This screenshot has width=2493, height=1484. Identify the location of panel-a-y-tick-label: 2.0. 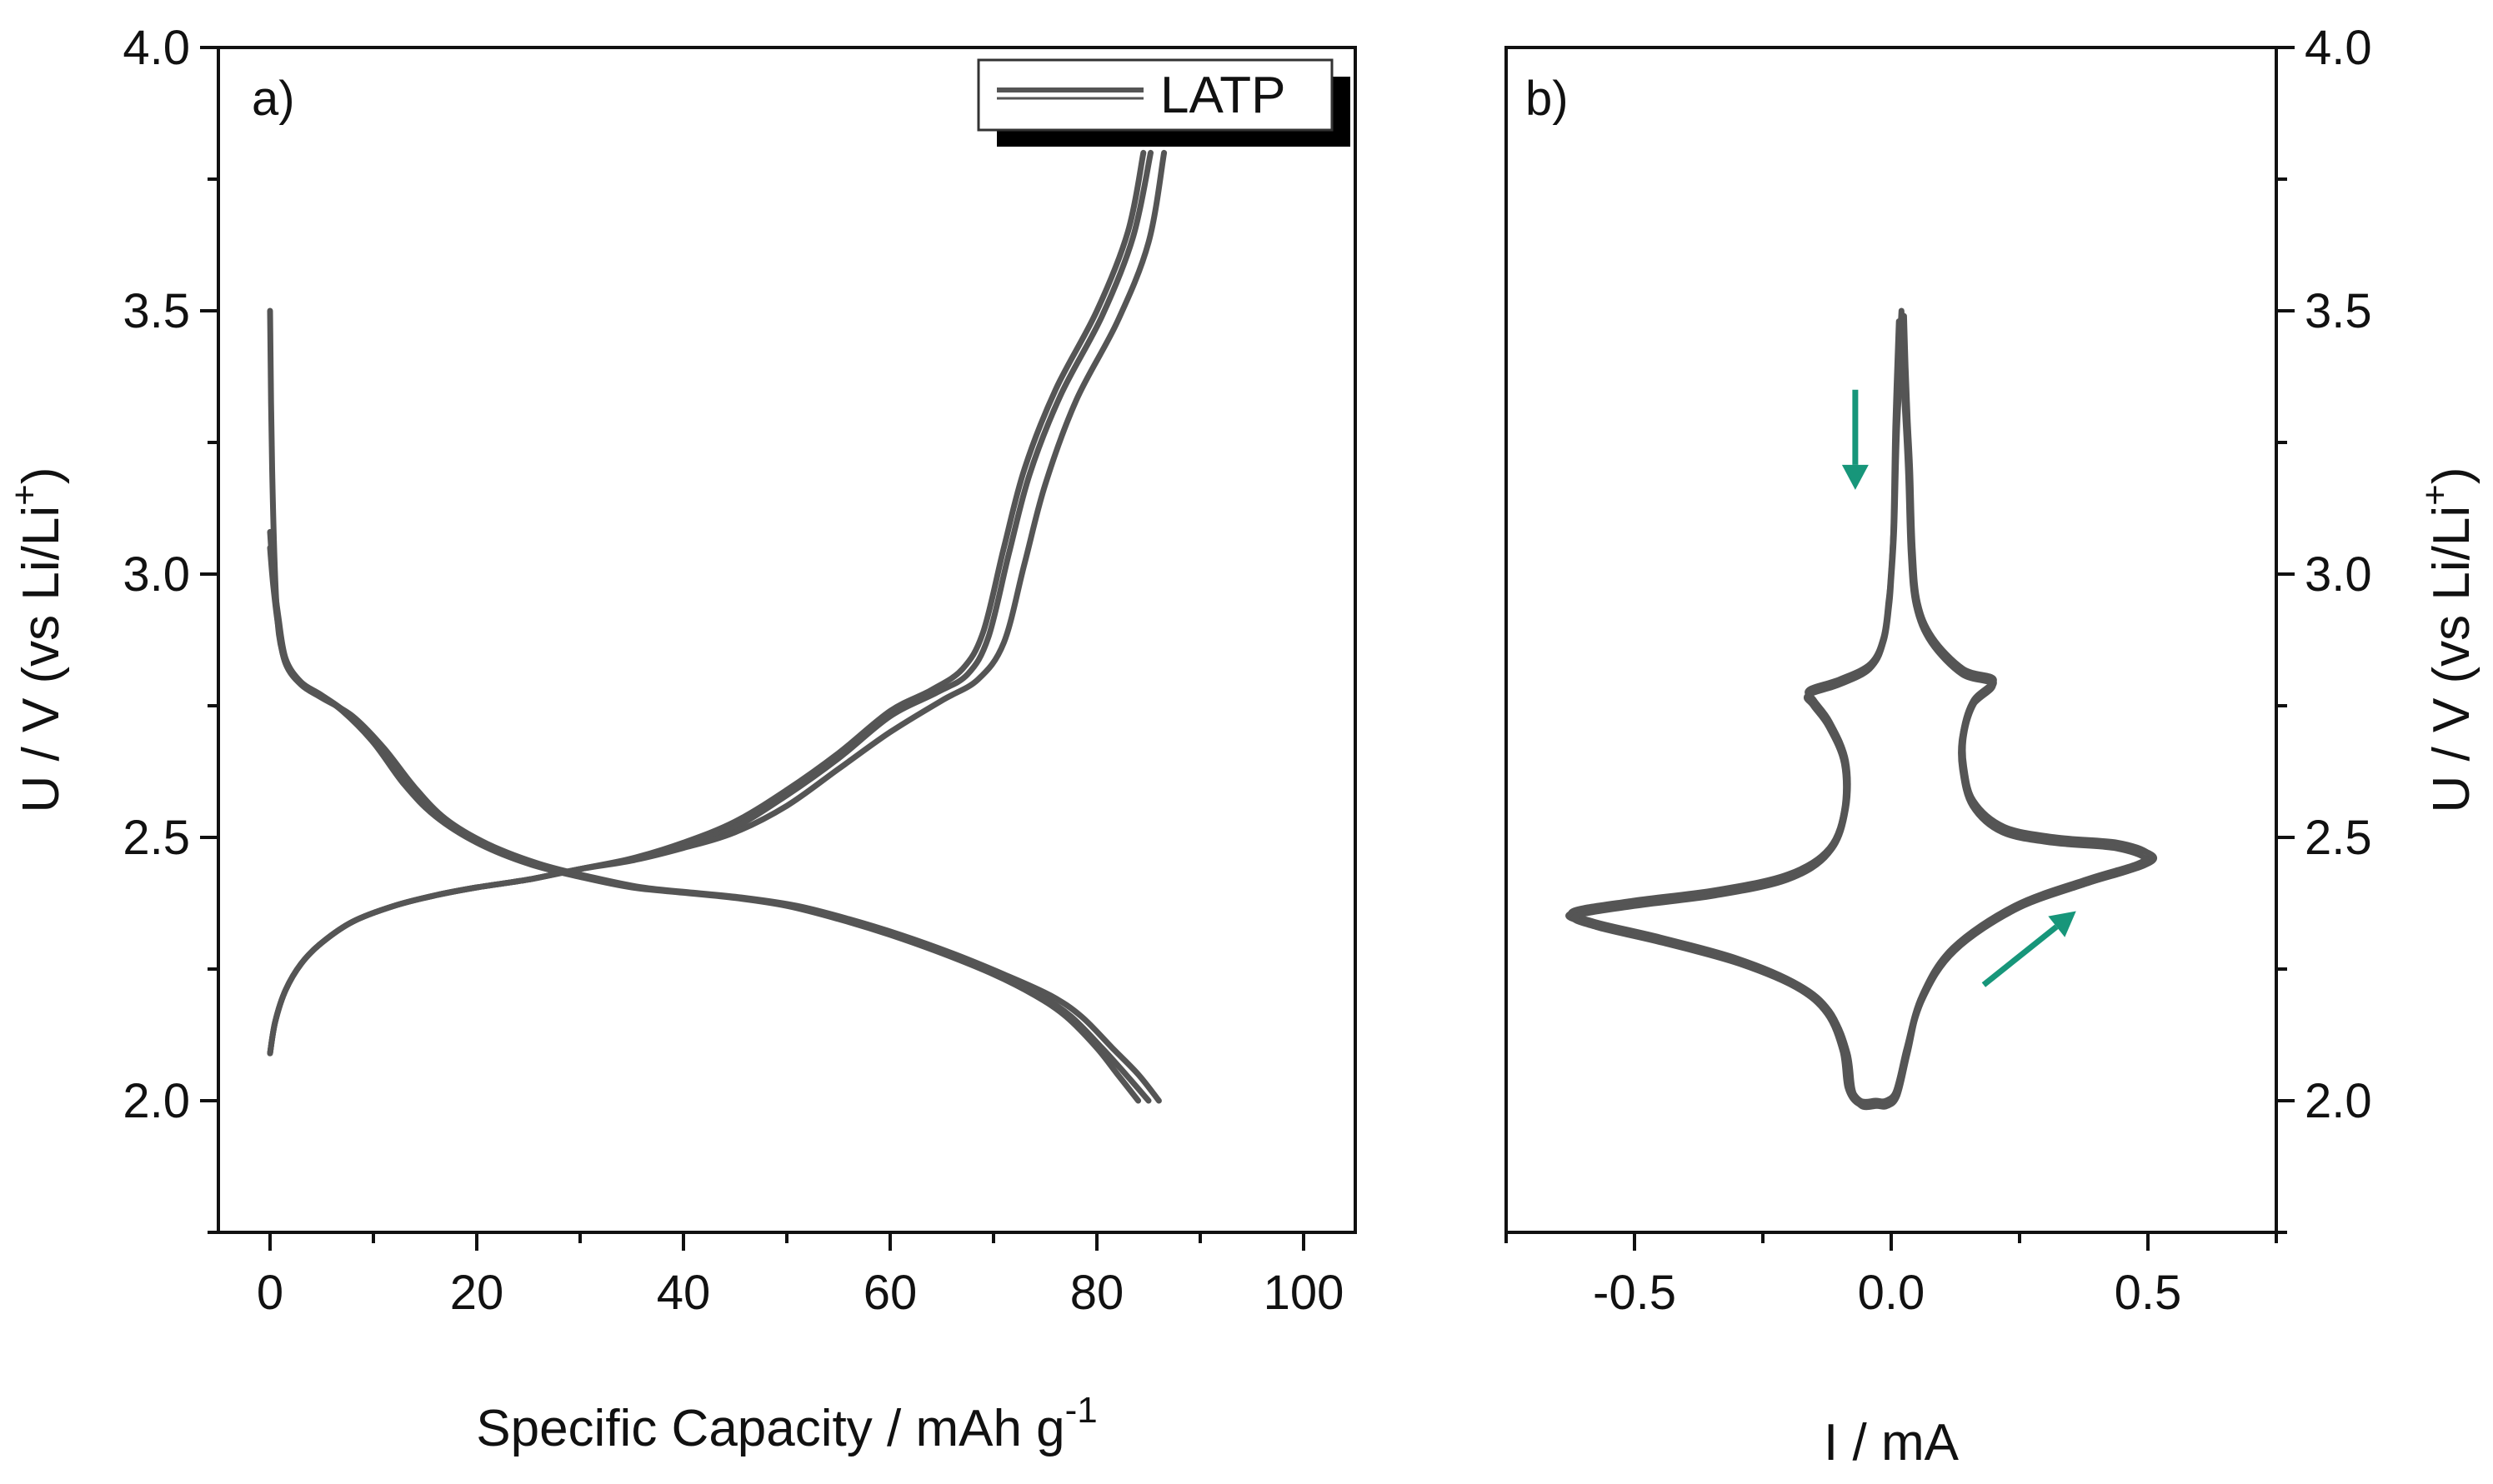
(156, 1101).